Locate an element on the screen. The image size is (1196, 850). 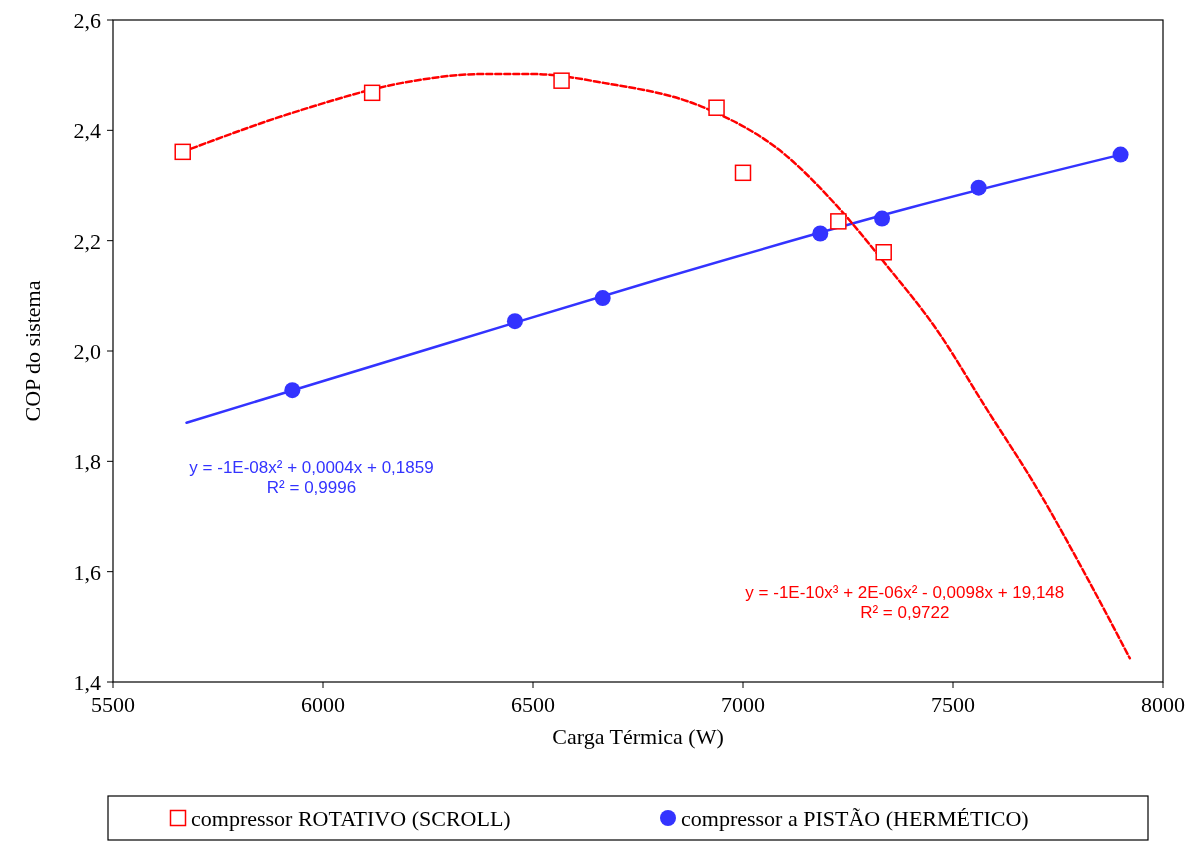
x-tick-label: 7000 is located at coordinates (743, 704).